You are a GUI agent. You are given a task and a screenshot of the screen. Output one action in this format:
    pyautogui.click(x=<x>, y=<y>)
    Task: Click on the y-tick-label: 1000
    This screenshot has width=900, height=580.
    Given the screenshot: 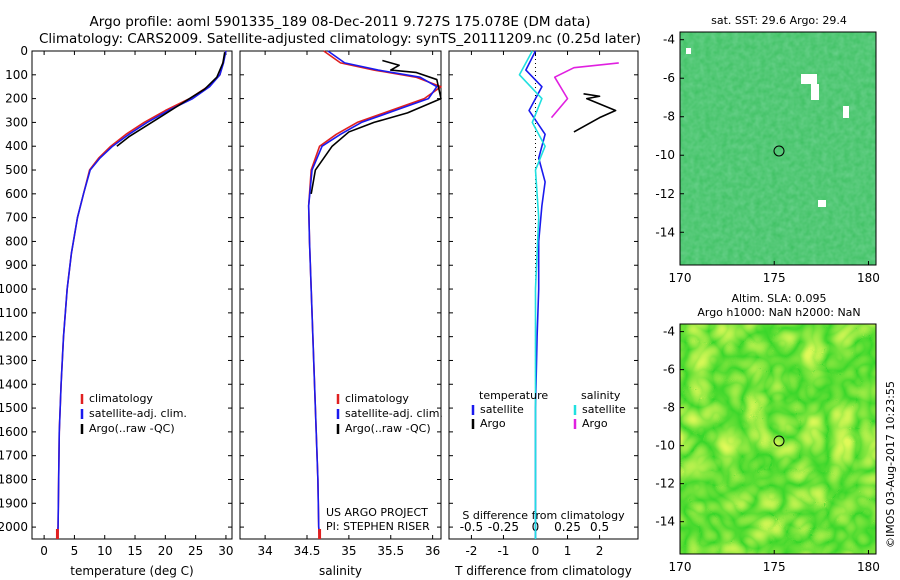 What is the action you would take?
    pyautogui.click(x=14, y=289)
    